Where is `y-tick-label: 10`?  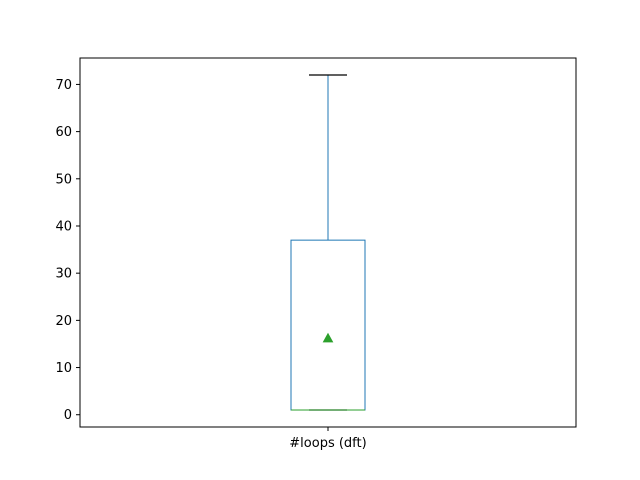
y-tick-label: 10 is located at coordinates (63, 368).